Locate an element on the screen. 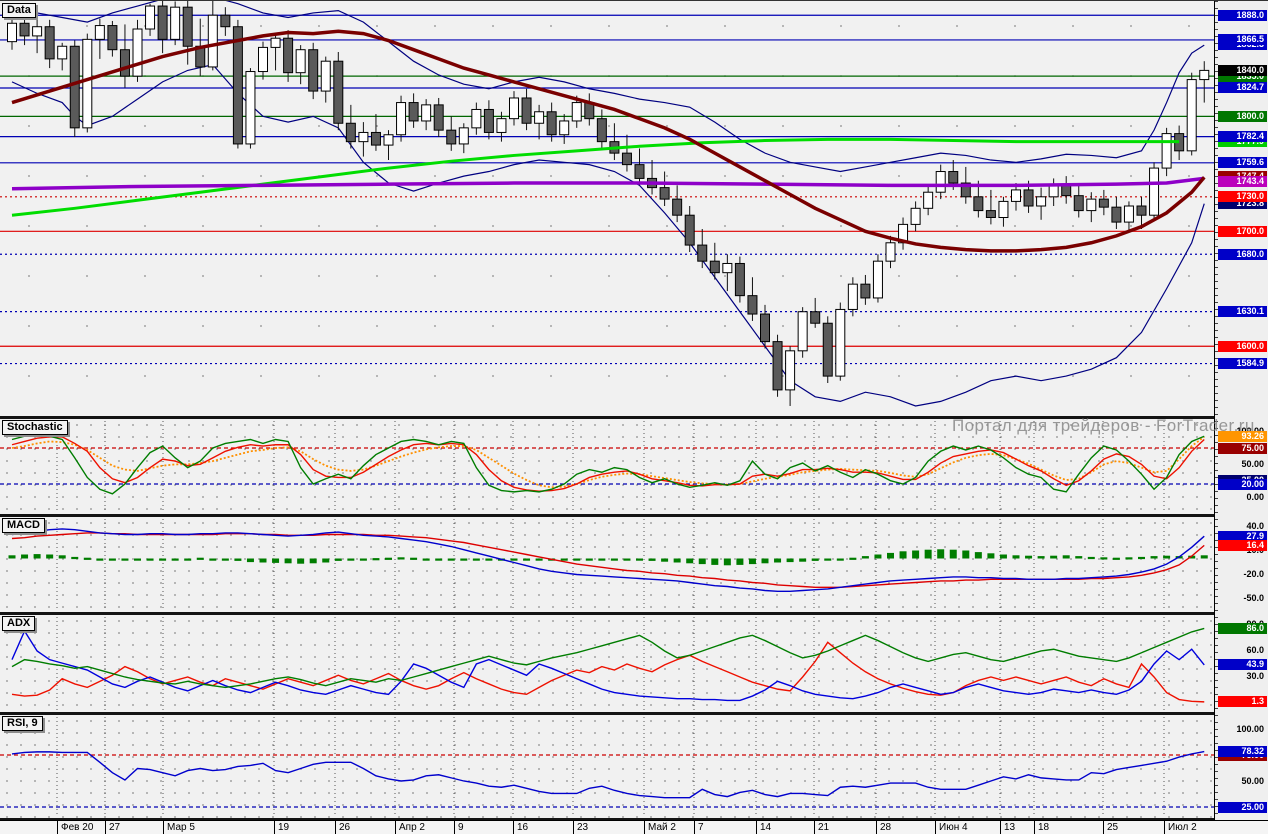  axis-scale-label-macd: -50.0 is located at coordinates (1253, 598).